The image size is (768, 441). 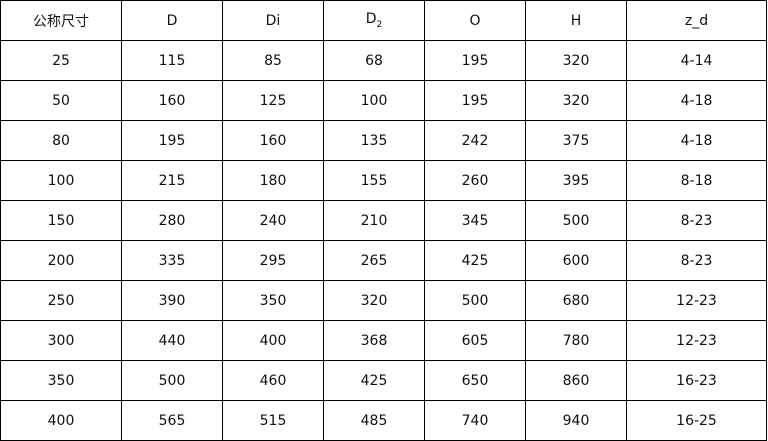 I want to click on table-row: 50 160 125 100 195 320 4-18, so click(x=383, y=100).